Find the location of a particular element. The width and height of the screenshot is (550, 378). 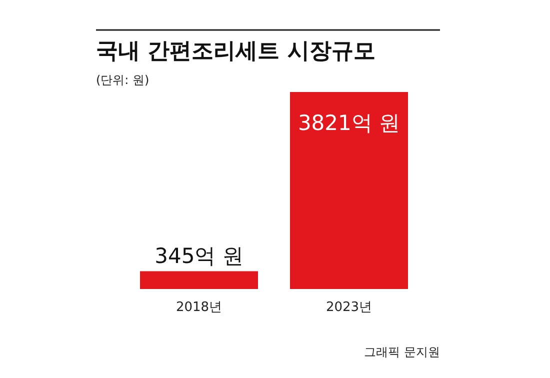

x-tick-label: 2023년 is located at coordinates (349, 307).